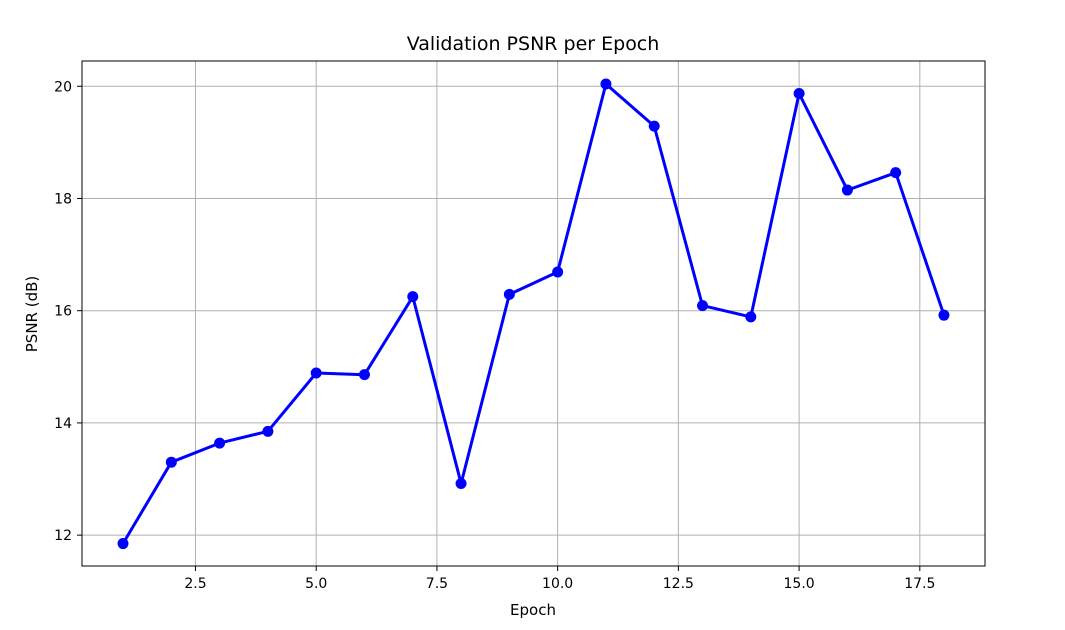 The height and width of the screenshot is (630, 1065). I want to click on y-tick-label: 18, so click(63, 199).